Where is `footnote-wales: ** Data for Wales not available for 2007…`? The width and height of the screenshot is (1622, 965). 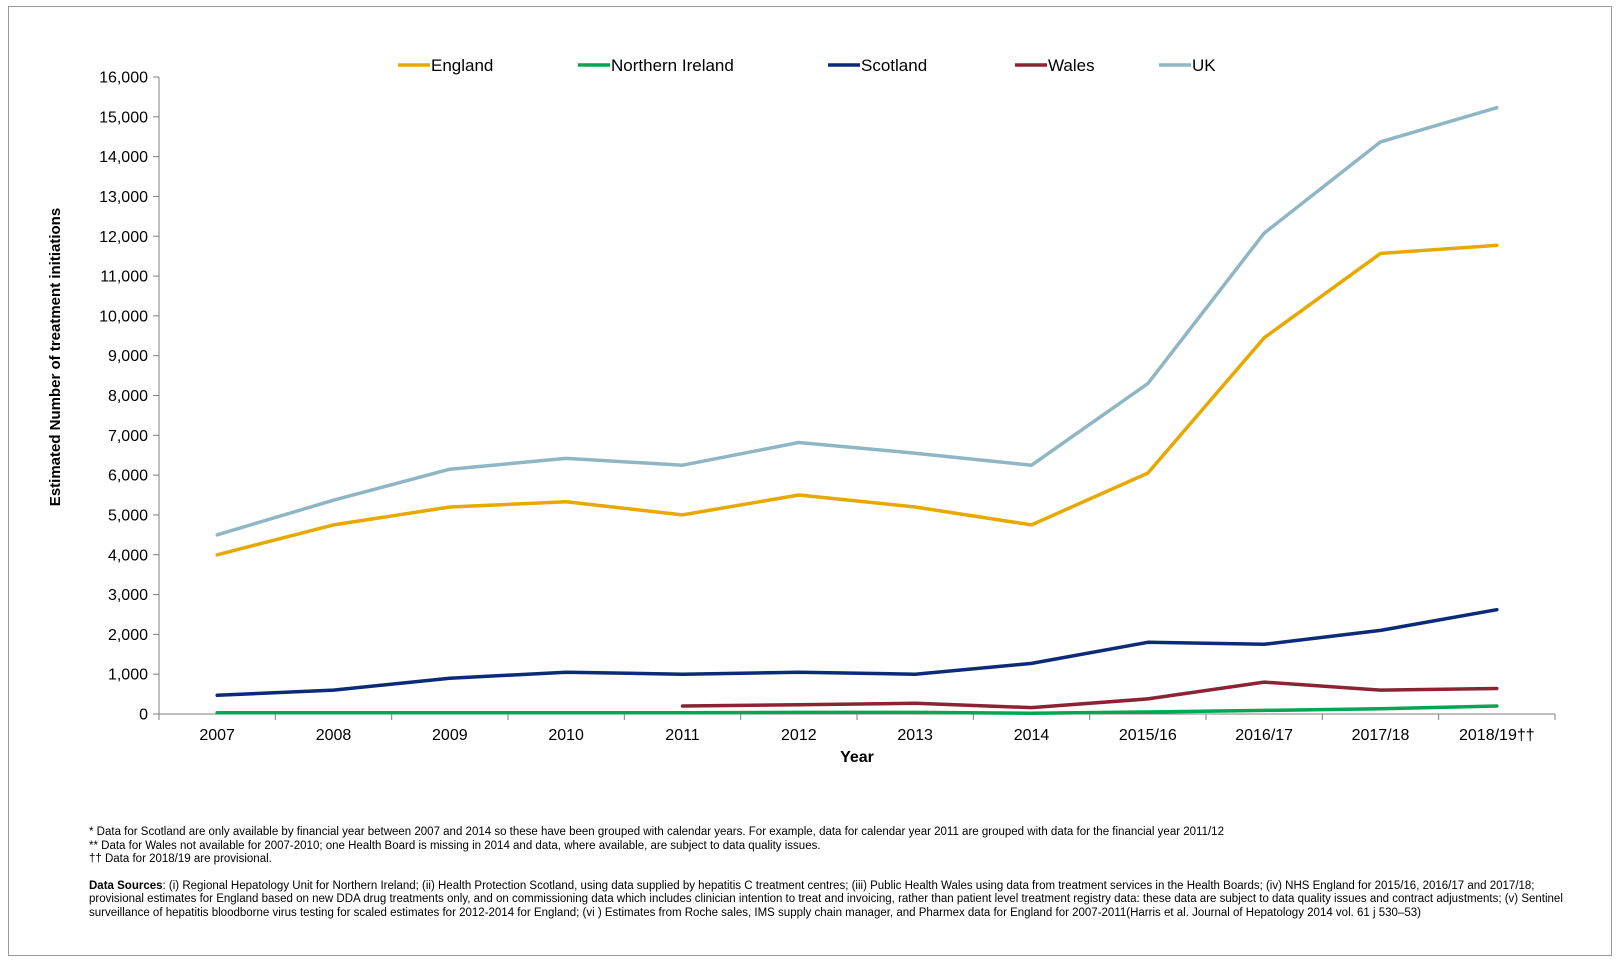 footnote-wales: ** Data for Wales not available for 2007… is located at coordinates (455, 845).